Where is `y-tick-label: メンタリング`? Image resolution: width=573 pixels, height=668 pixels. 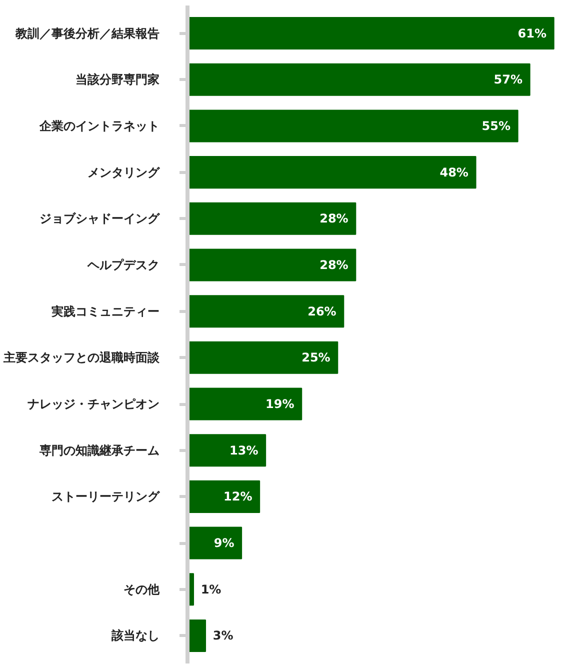 y-tick-label: メンタリング is located at coordinates (124, 172).